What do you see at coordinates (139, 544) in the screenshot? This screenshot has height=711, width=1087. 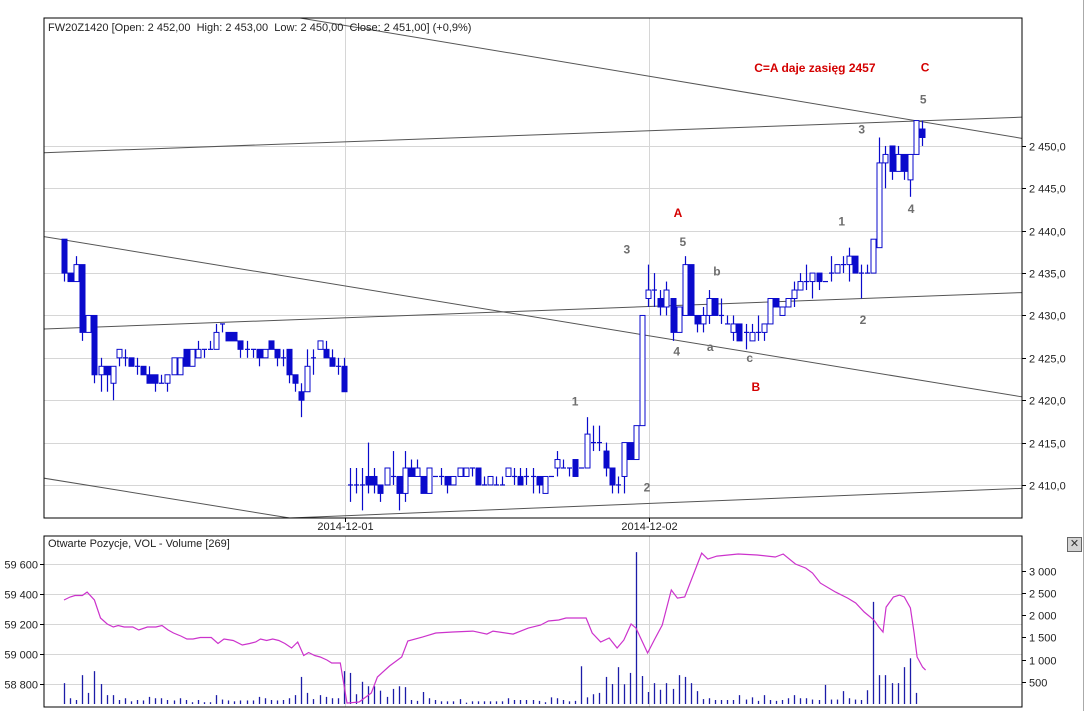 I see `volume-panel-title: Otwarte Pozycje, VOL - Volume [269]` at bounding box center [139, 544].